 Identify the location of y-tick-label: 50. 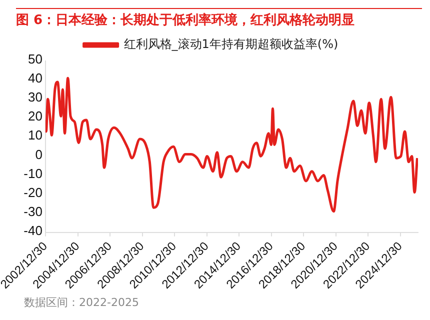
(35, 59).